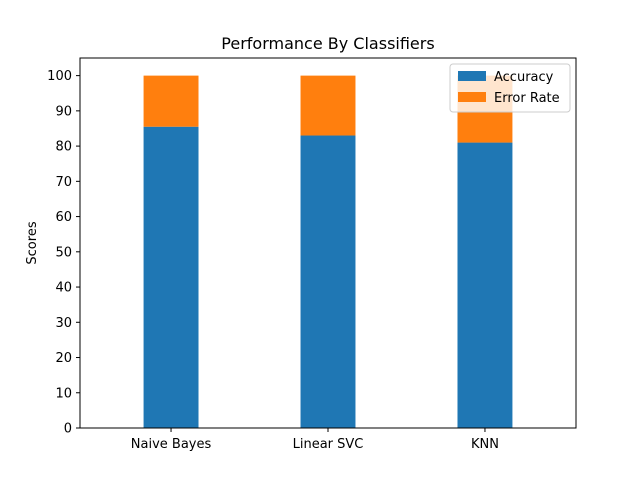 The width and height of the screenshot is (640, 480). Describe the element at coordinates (63, 323) in the screenshot. I see `y-tick-label: 30` at that location.